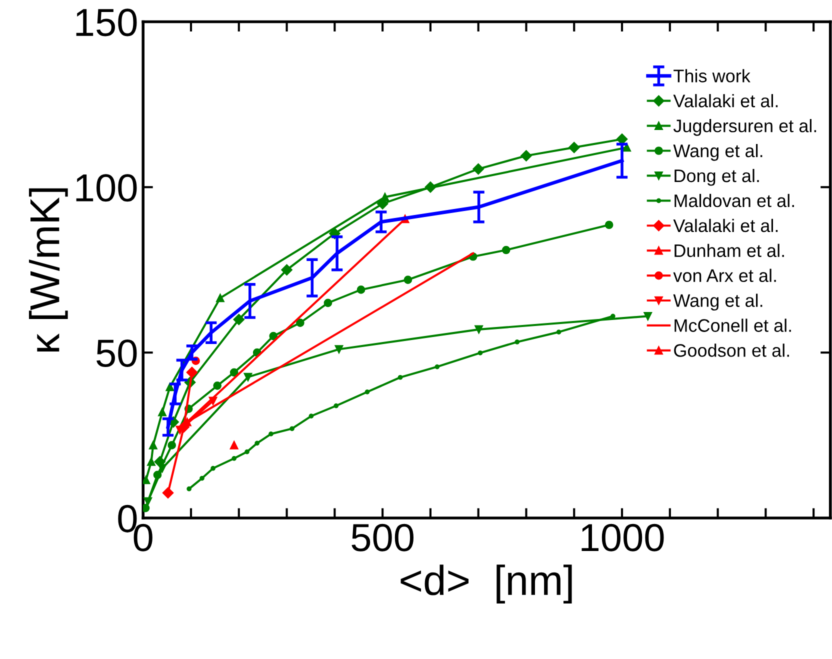 This screenshot has height=659, width=832. Describe the element at coordinates (729, 251) in the screenshot. I see `legend-label: Dunham et al.` at that location.